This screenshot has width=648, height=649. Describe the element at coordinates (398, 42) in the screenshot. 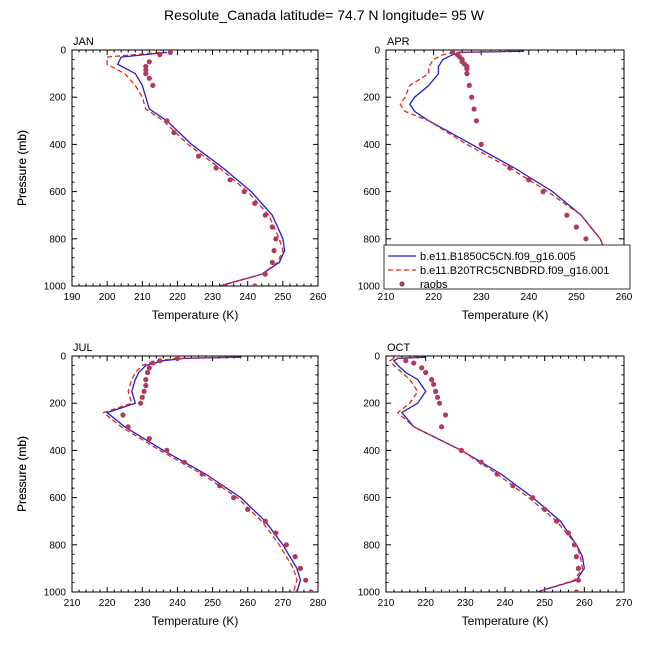

I see `panel-label: APR` at that location.